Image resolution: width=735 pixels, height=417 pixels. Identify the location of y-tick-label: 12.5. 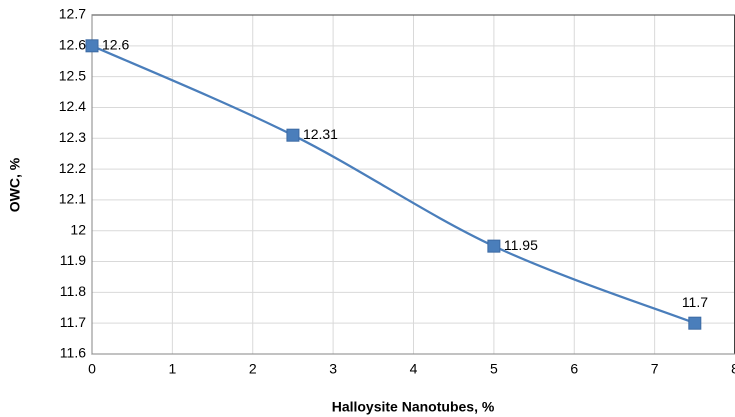
(72, 75).